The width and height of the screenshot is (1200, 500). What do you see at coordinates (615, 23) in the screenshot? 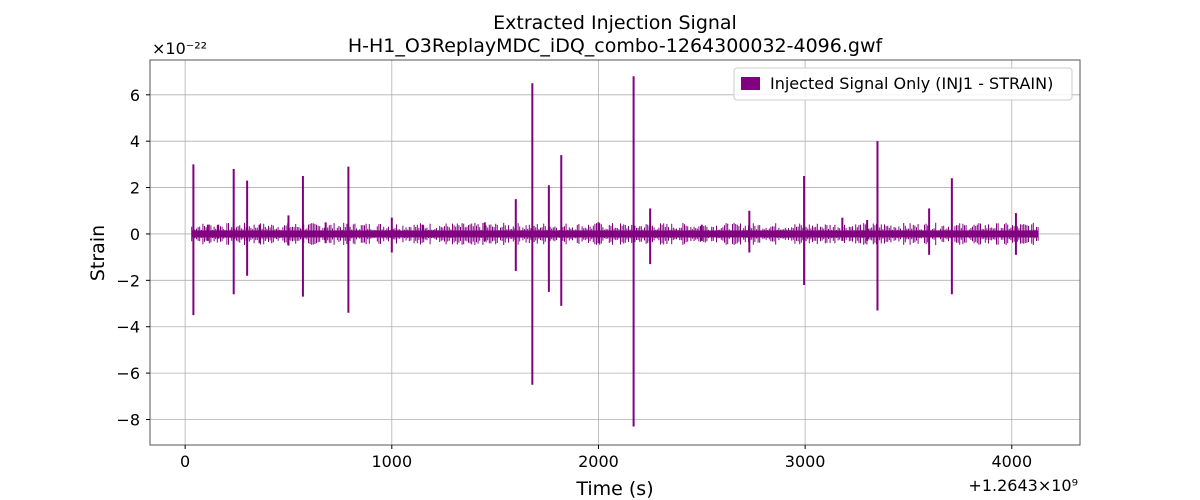
I see `chart-title: Extracted Injection Signal` at bounding box center [615, 23].